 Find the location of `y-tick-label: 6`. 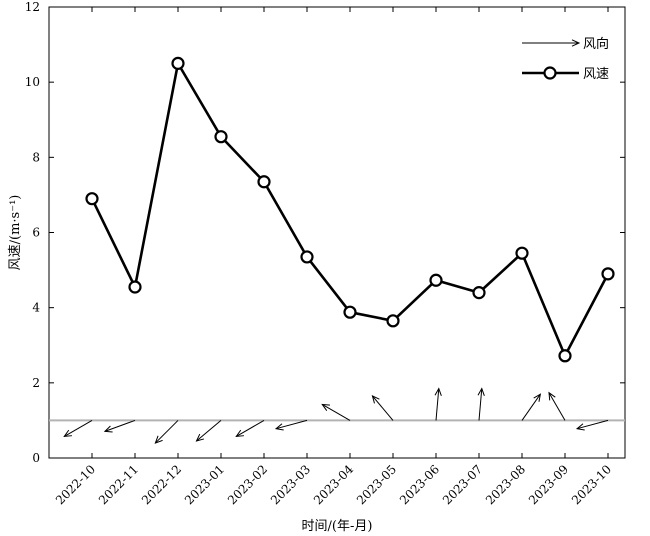

y-tick-label: 6 is located at coordinates (36, 233).